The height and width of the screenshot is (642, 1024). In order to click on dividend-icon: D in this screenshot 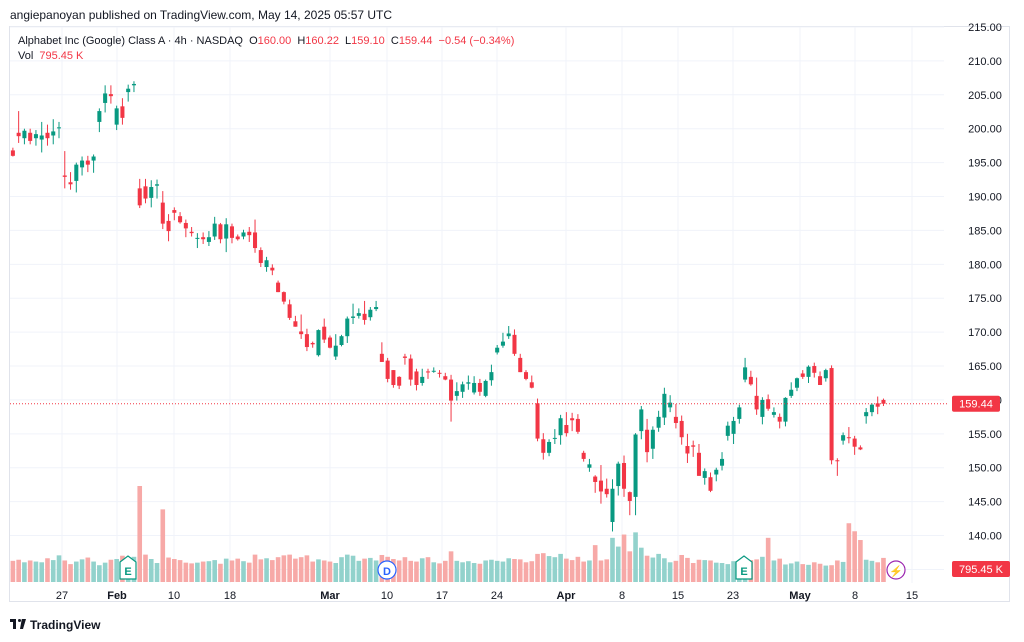, I will do `click(387, 570)`.